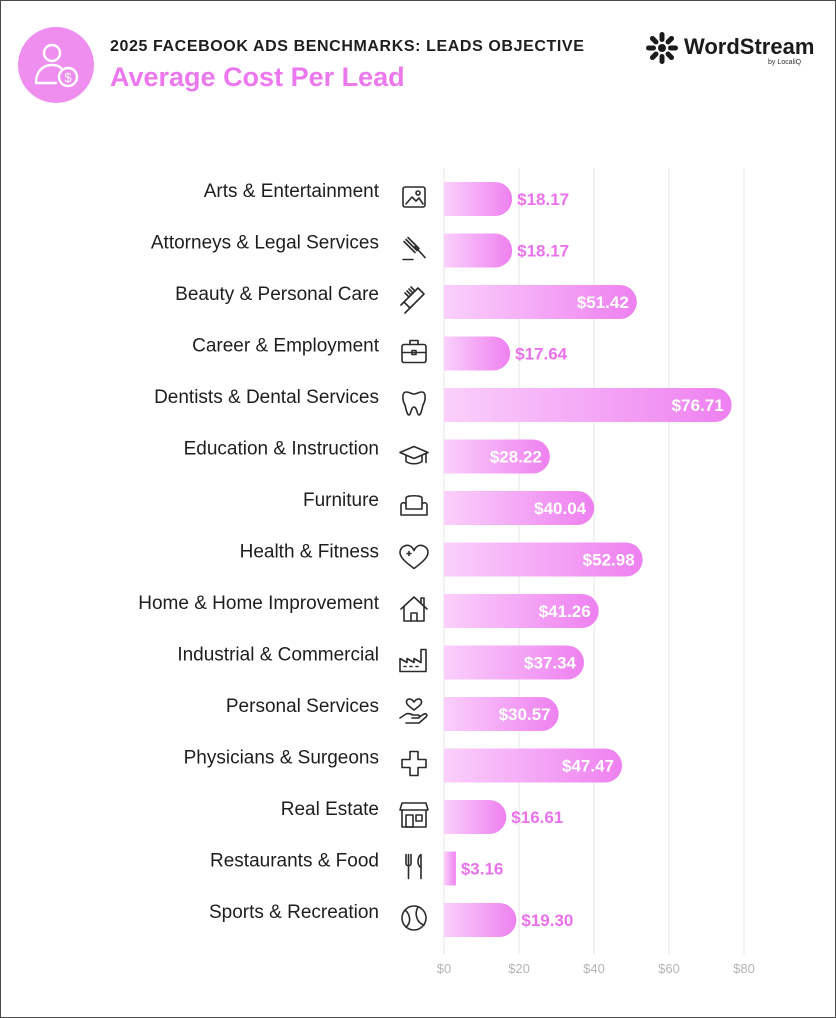  What do you see at coordinates (669, 968) in the screenshot?
I see `x-tick-label: $60` at bounding box center [669, 968].